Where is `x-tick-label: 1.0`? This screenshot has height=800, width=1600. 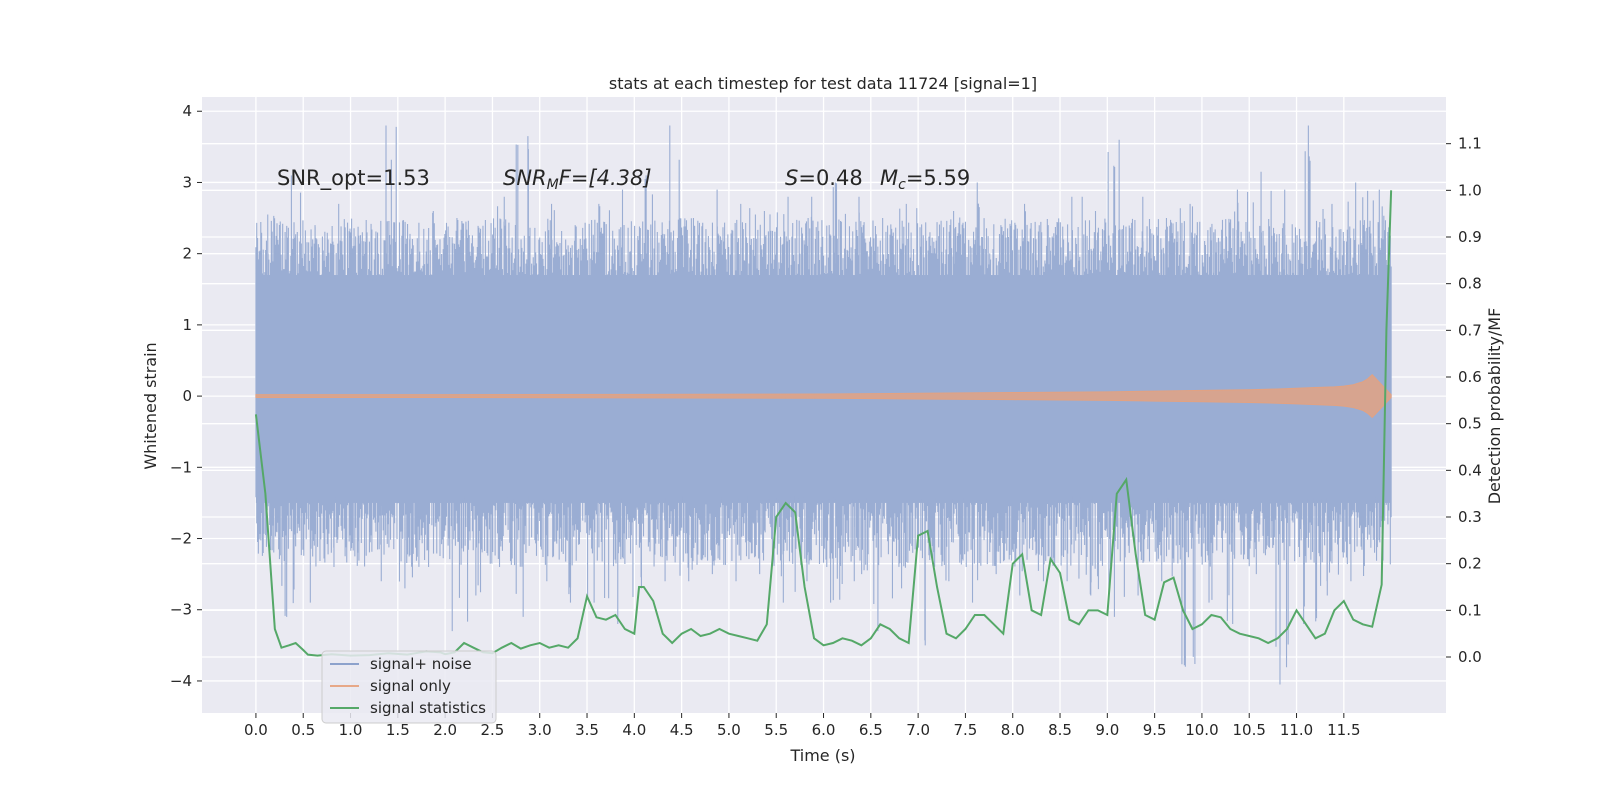 x-tick-label: 1.0 is located at coordinates (351, 730).